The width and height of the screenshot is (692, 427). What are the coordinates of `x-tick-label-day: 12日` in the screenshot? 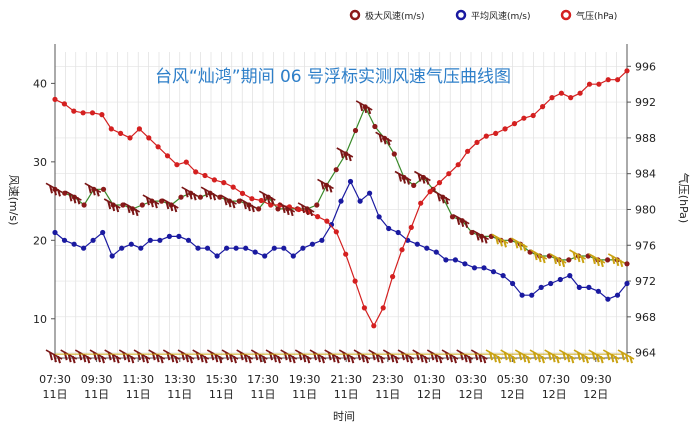 It's located at (595, 394).